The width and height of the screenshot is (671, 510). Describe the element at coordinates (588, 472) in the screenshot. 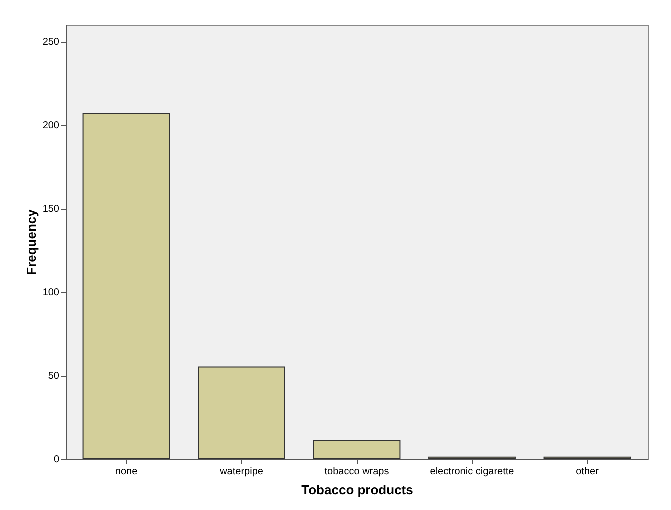

I see `x-tick-label: other` at that location.